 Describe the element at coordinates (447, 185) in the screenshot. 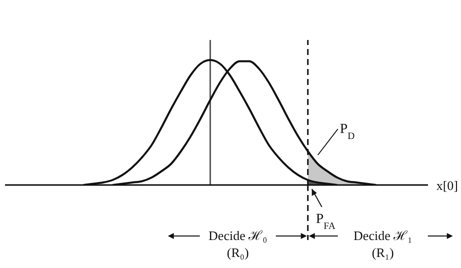

I see `x-axis-title: x[0]` at that location.